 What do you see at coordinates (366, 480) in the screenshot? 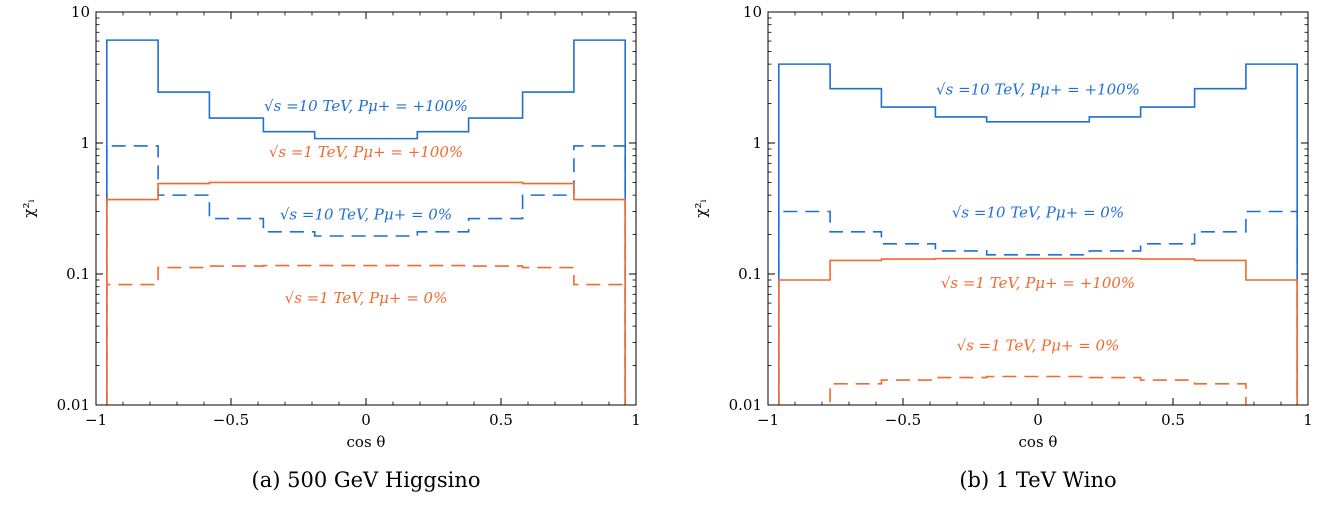
I see `panel-caption: (a) 500 GeV Higgsino` at bounding box center [366, 480].